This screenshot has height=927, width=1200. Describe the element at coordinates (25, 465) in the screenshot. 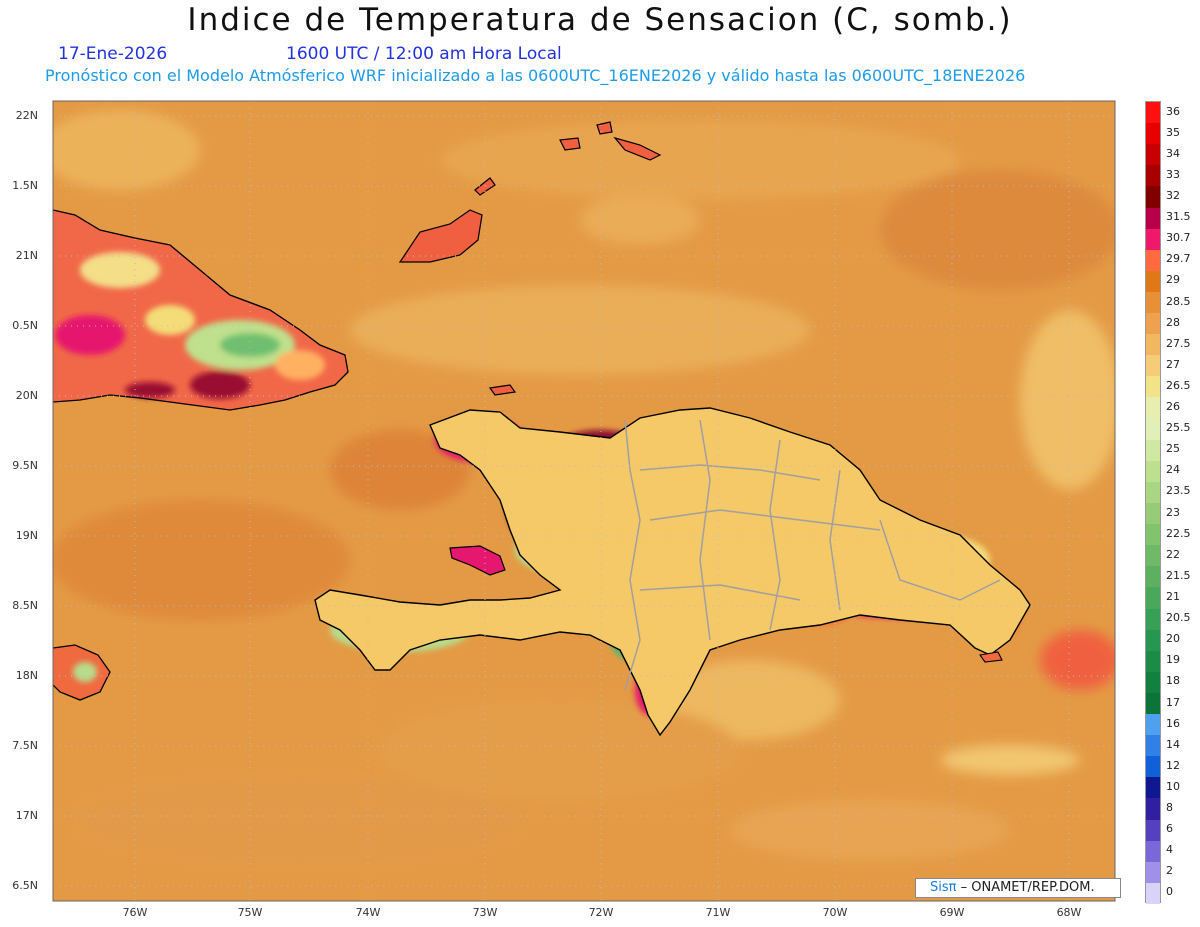

I see `lat-label: 9.5N` at that location.